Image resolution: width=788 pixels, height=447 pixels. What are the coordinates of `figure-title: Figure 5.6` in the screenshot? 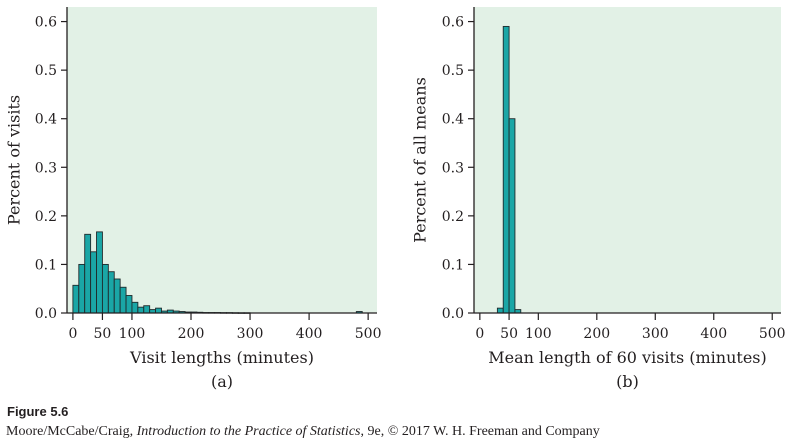 It's located at (38, 411).